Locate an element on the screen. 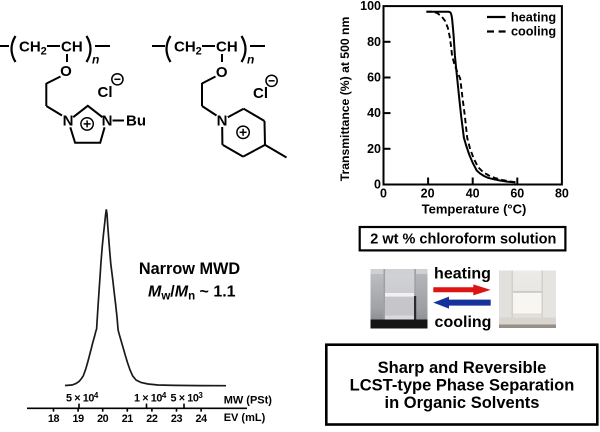  svg-text: 22 is located at coordinates (152, 419).